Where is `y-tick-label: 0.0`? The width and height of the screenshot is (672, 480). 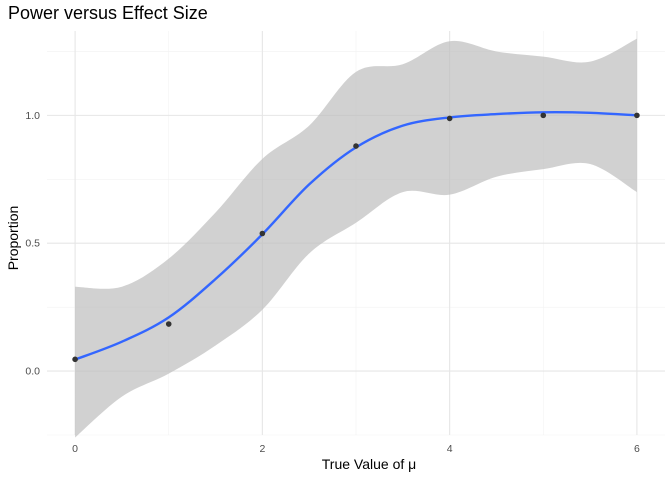
y-tick-label: 0.0 is located at coordinates (32, 372).